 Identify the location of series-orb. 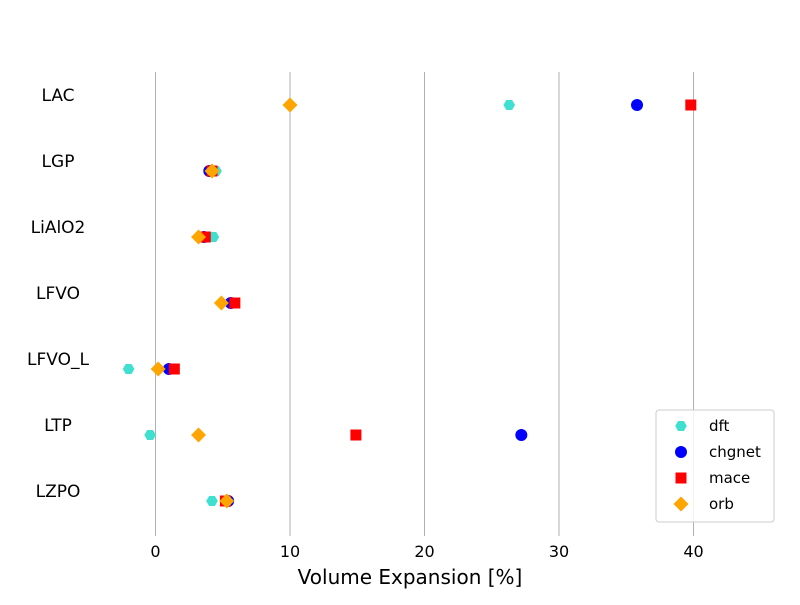
(224, 303).